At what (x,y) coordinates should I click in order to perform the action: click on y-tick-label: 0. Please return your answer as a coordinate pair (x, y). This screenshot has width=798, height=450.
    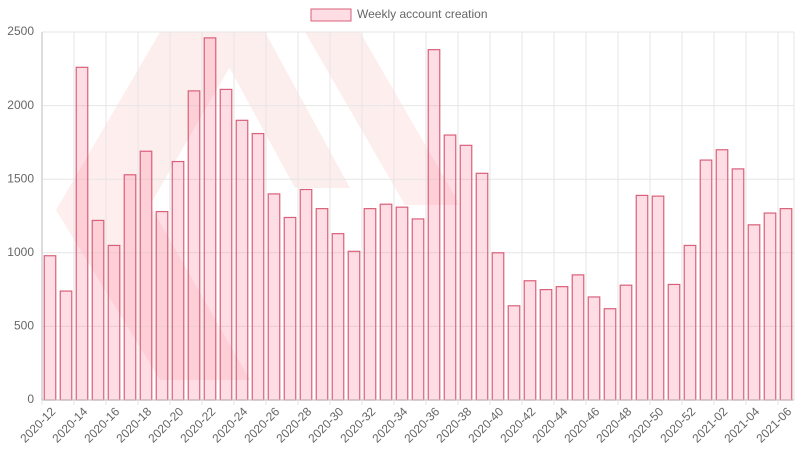
    Looking at the image, I should click on (30, 399).